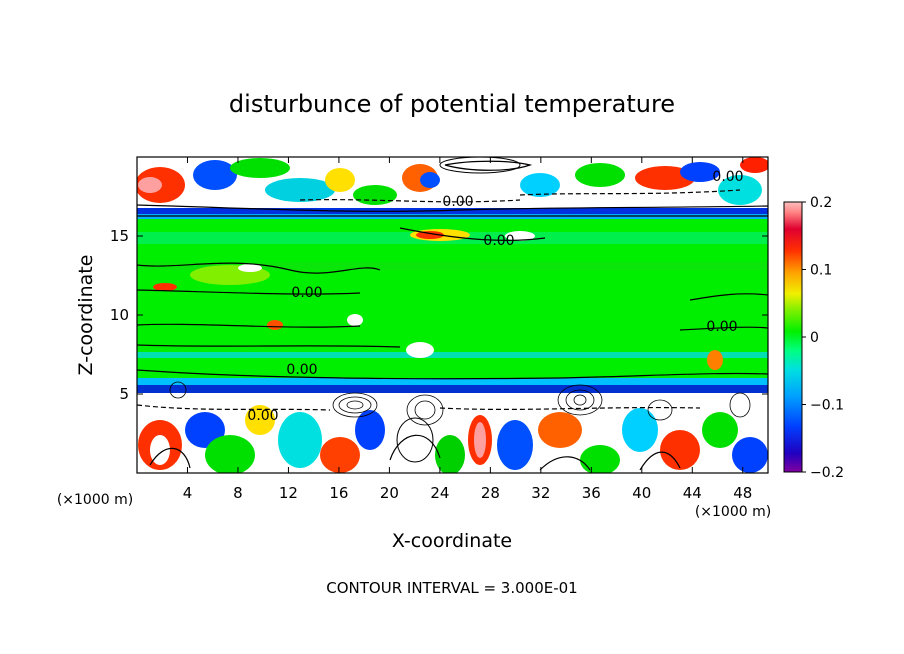 This screenshot has height=654, width=904. I want to click on x-tick-label: 8, so click(238, 493).